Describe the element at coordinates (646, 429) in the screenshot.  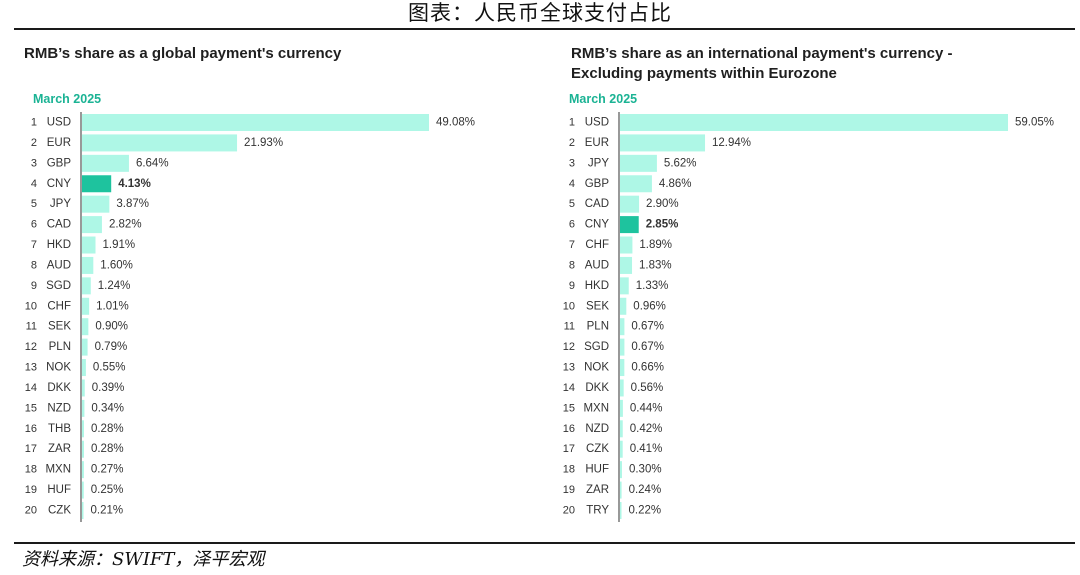
I see `value-label: 0.42%` at that location.